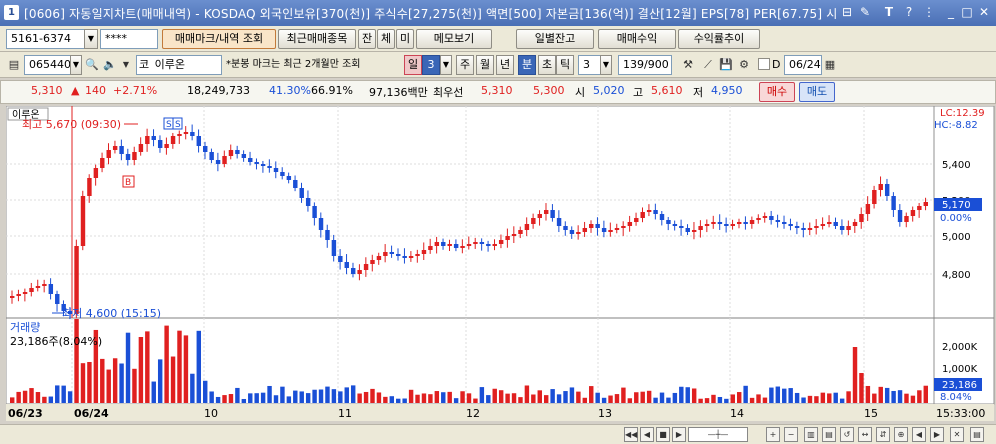  I want to click on up-arrow-icon: ▲, so click(75, 90).